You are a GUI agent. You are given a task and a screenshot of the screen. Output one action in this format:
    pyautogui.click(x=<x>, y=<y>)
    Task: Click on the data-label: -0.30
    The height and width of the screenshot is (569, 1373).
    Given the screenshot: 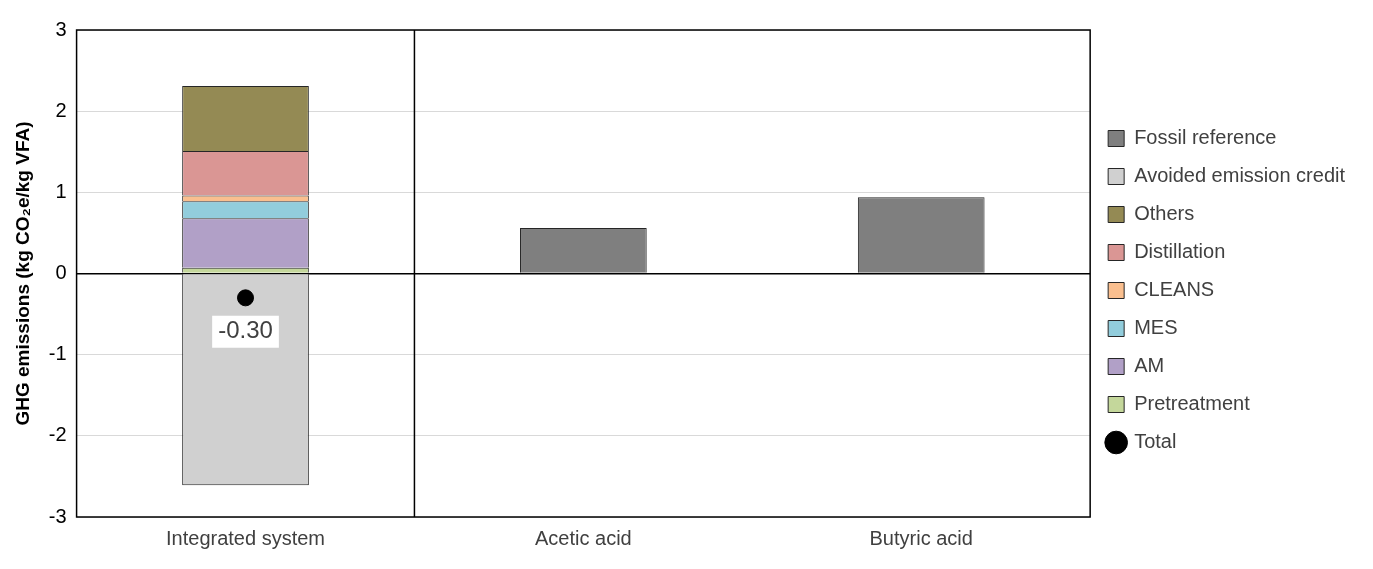 What is the action you would take?
    pyautogui.click(x=245, y=330)
    